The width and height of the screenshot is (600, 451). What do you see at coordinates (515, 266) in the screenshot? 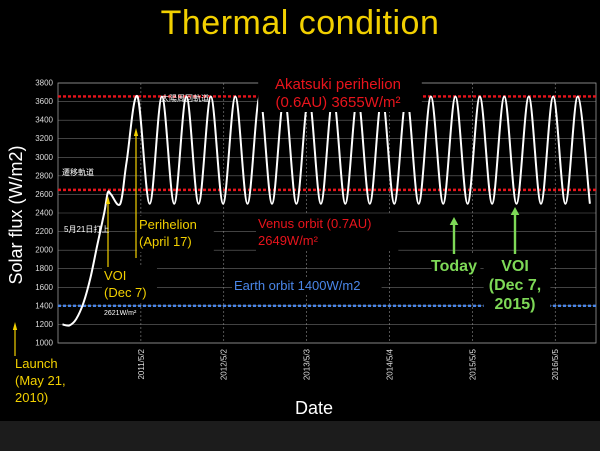
I see `annotation-voi-2015-line: VOI` at bounding box center [515, 266].